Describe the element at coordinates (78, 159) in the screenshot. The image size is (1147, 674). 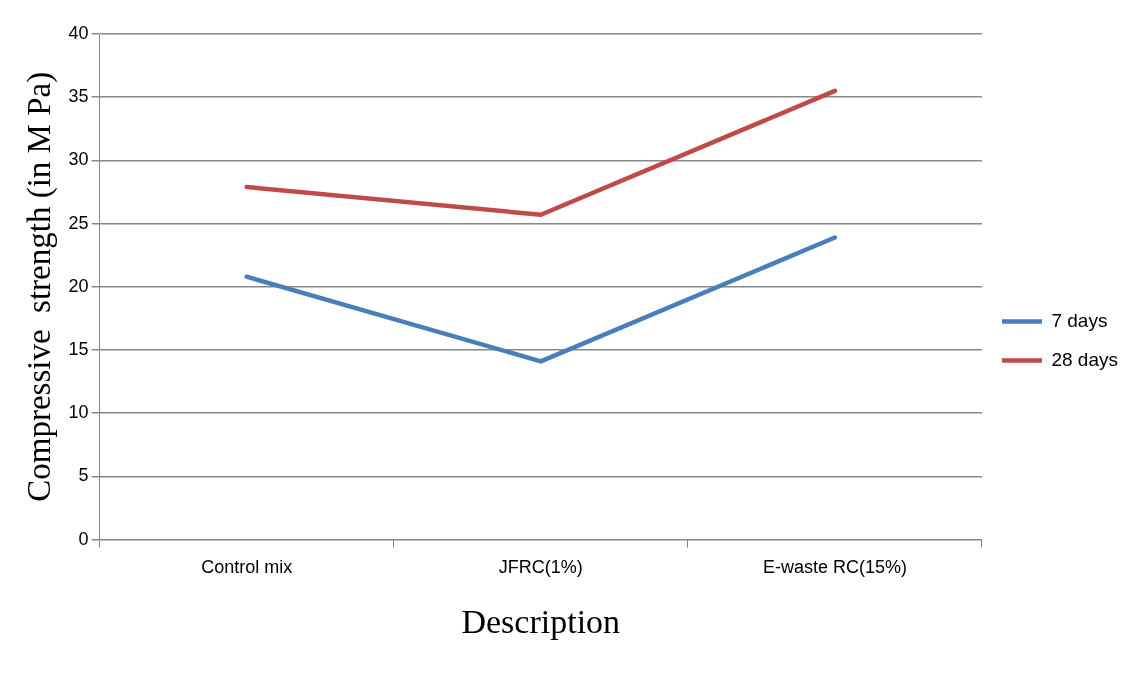
I see `y-tick-label: 30` at that location.